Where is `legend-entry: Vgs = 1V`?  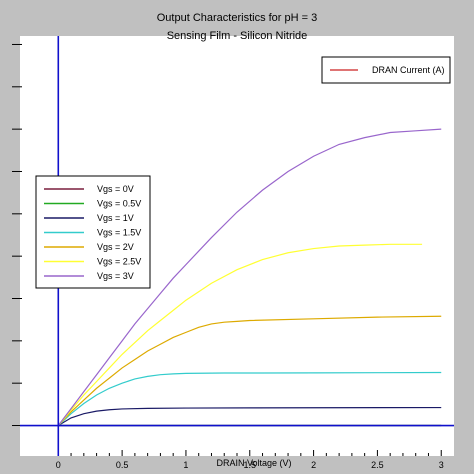 legend-entry: Vgs = 1V is located at coordinates (115, 218).